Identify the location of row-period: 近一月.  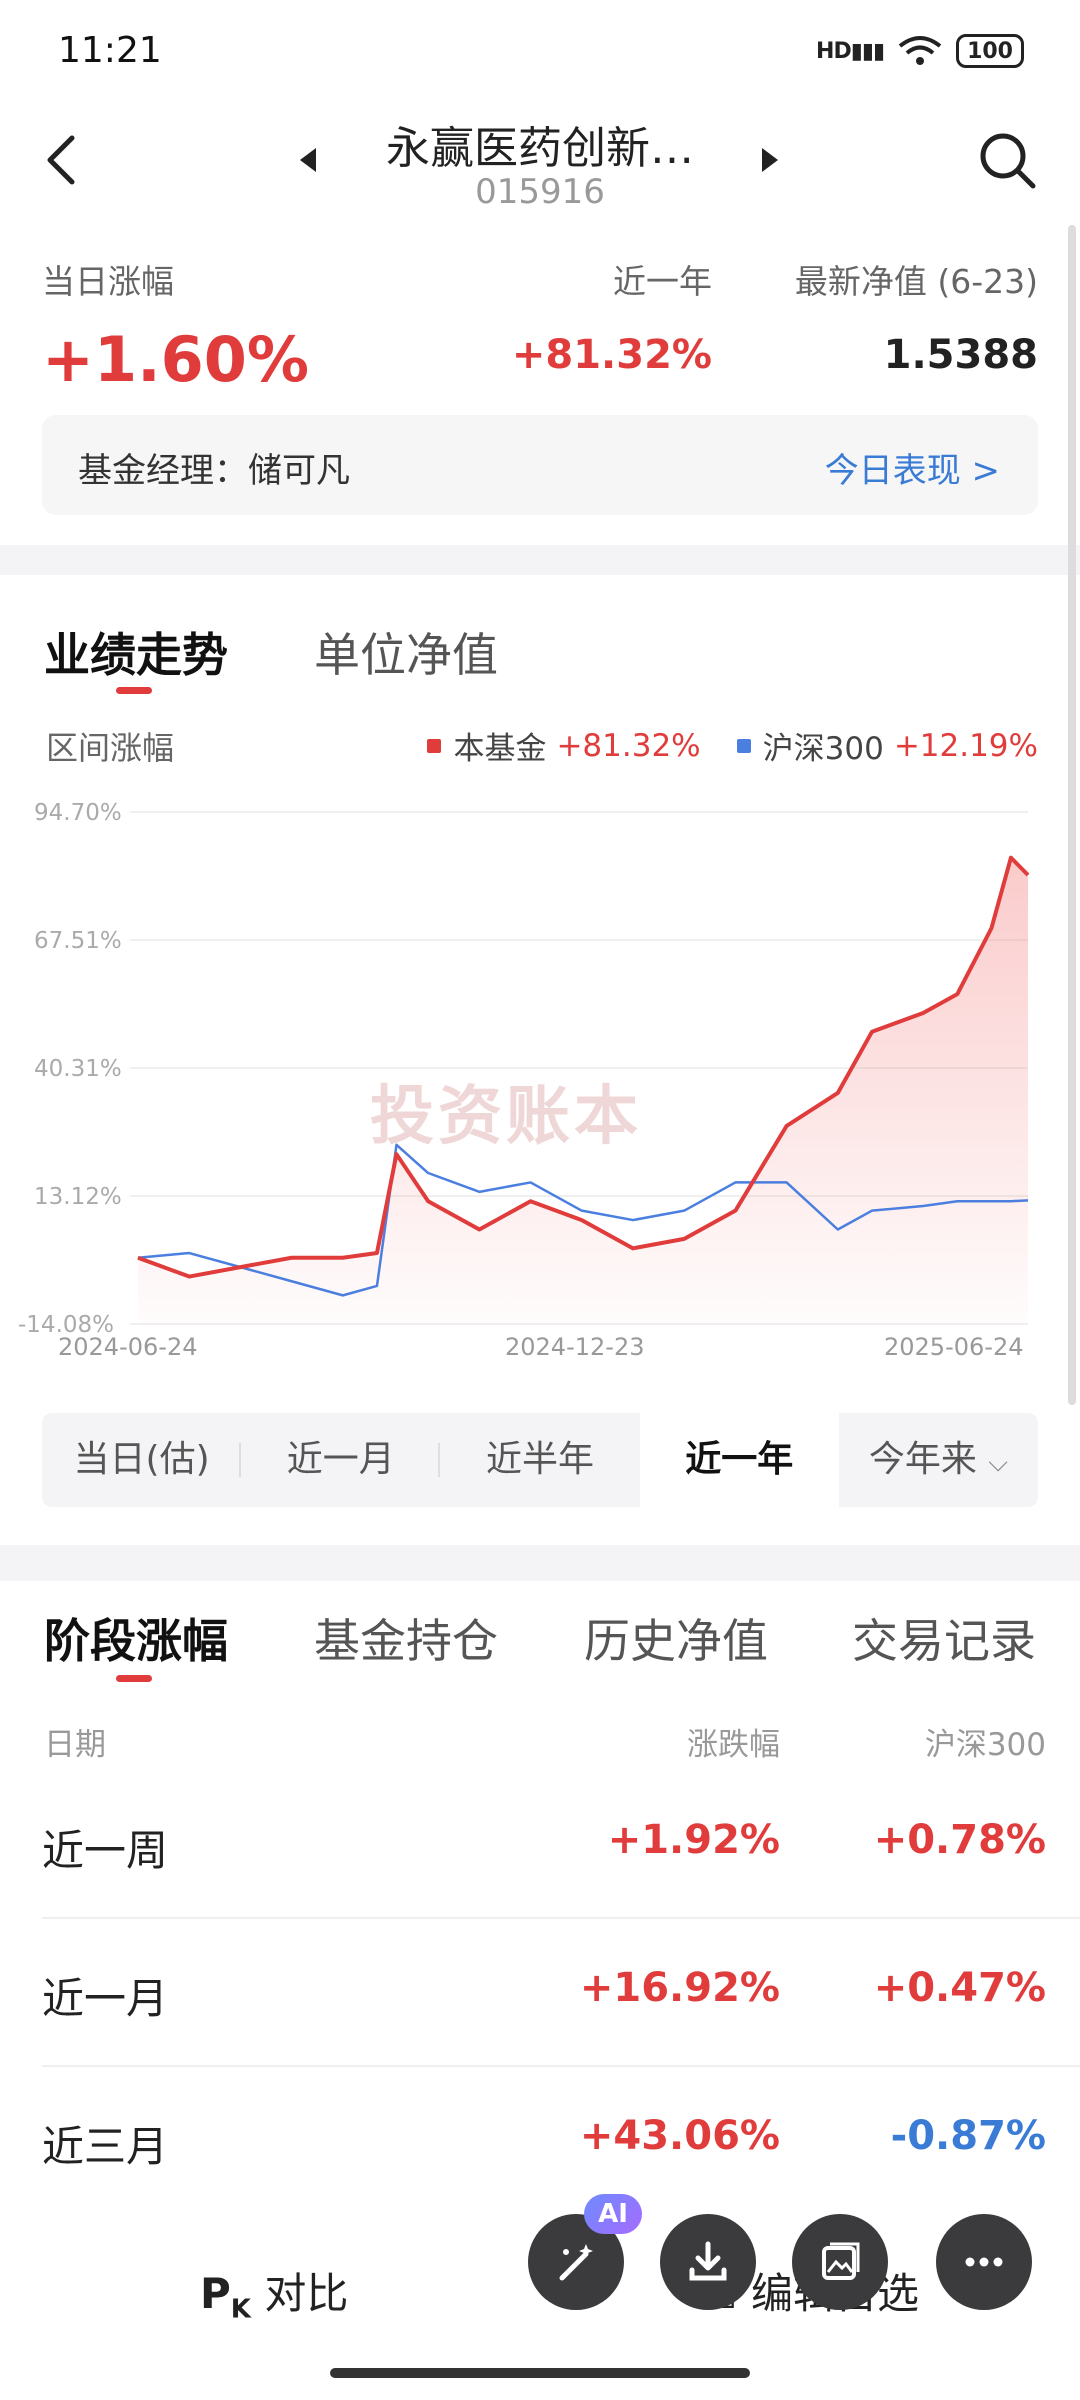
(105, 1998).